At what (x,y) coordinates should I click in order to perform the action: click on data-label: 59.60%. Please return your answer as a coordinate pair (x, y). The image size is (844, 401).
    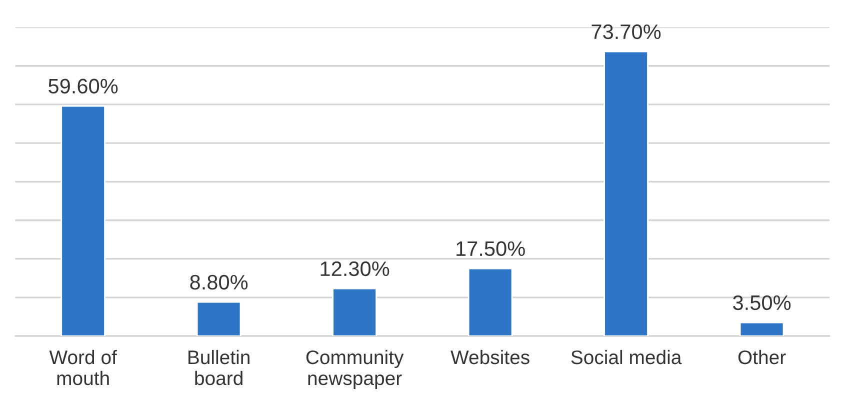
    Looking at the image, I should click on (83, 86).